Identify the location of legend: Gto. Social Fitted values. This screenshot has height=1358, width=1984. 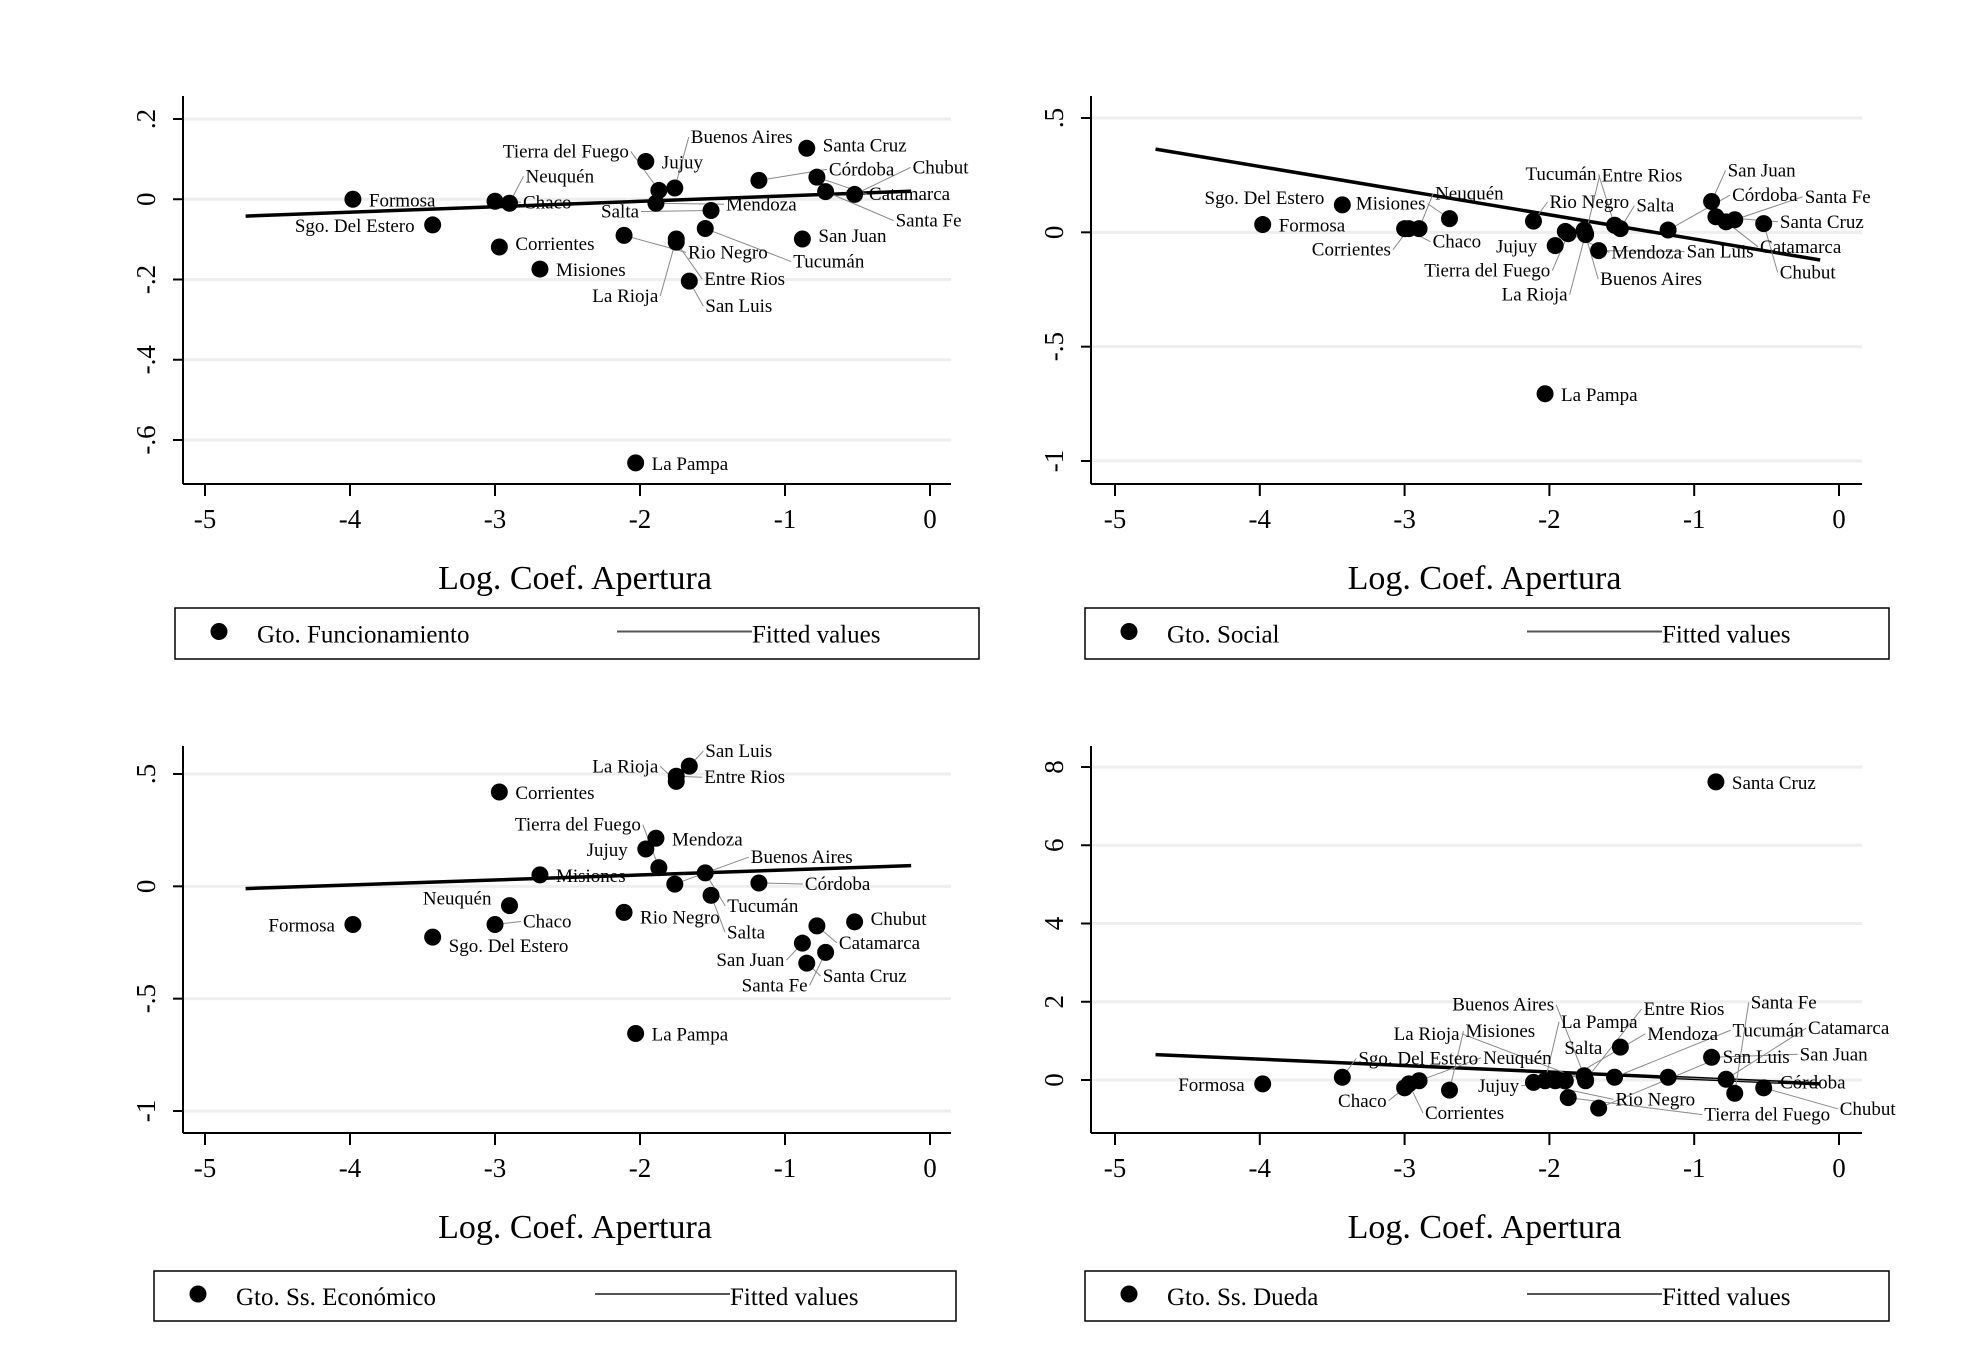
(1487, 633).